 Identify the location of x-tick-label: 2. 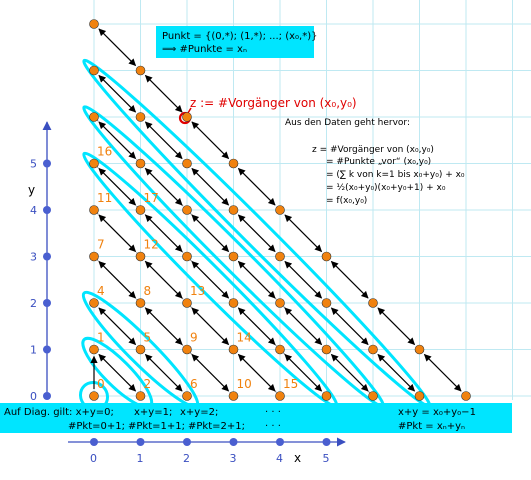
(186, 458).